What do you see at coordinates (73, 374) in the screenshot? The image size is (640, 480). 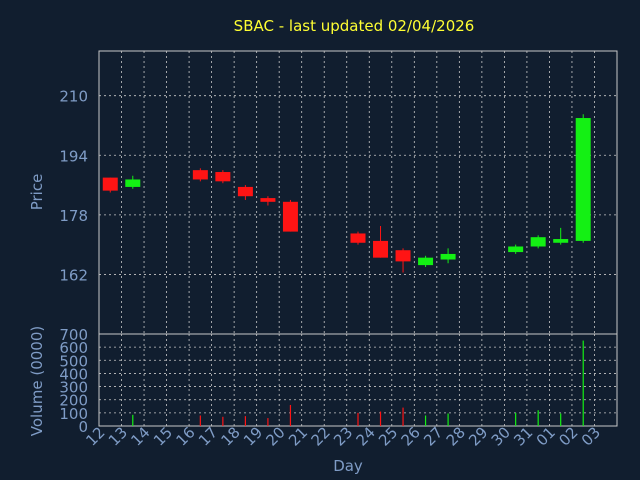 I see `volume-tick-label: 400` at bounding box center [73, 374].